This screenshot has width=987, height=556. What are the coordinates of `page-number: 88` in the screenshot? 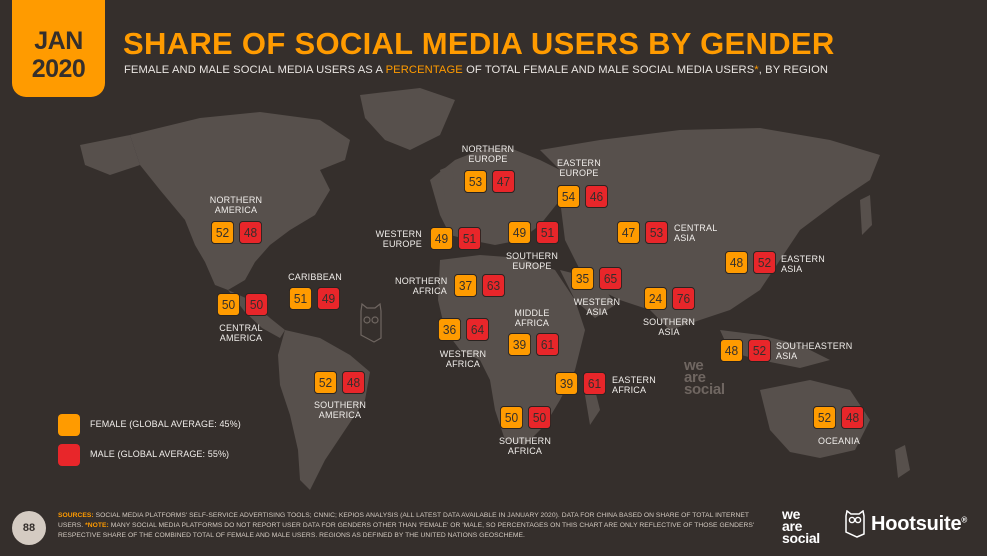 It's located at (29, 528).